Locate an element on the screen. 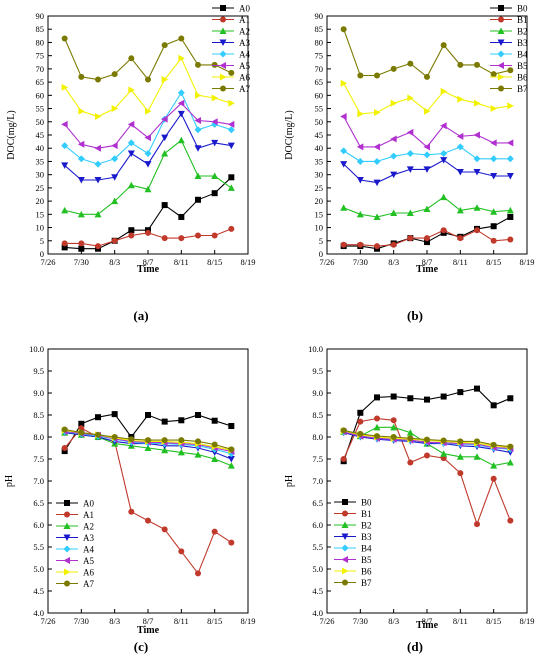 This screenshot has height=663, width=550. legend-item: B7 is located at coordinates (509, 89).